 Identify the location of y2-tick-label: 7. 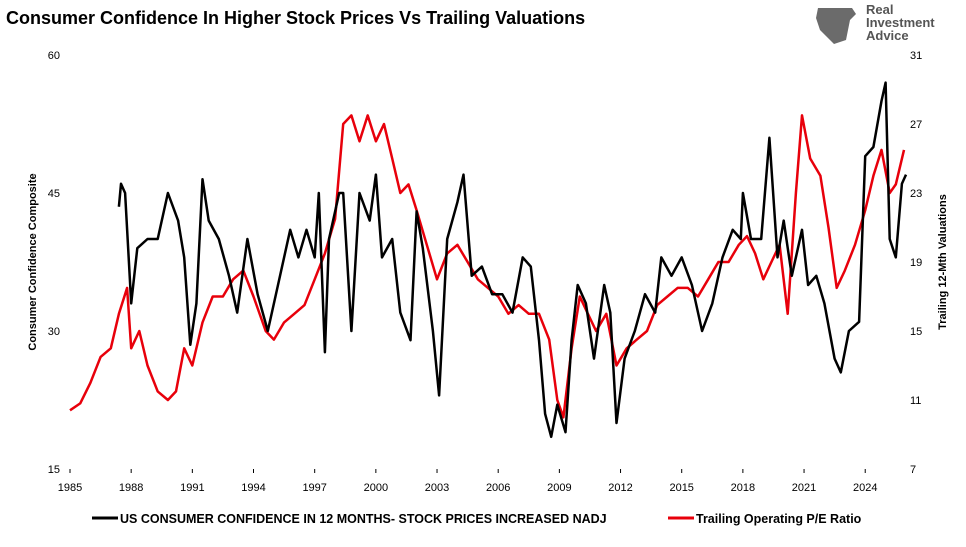
(913, 470).